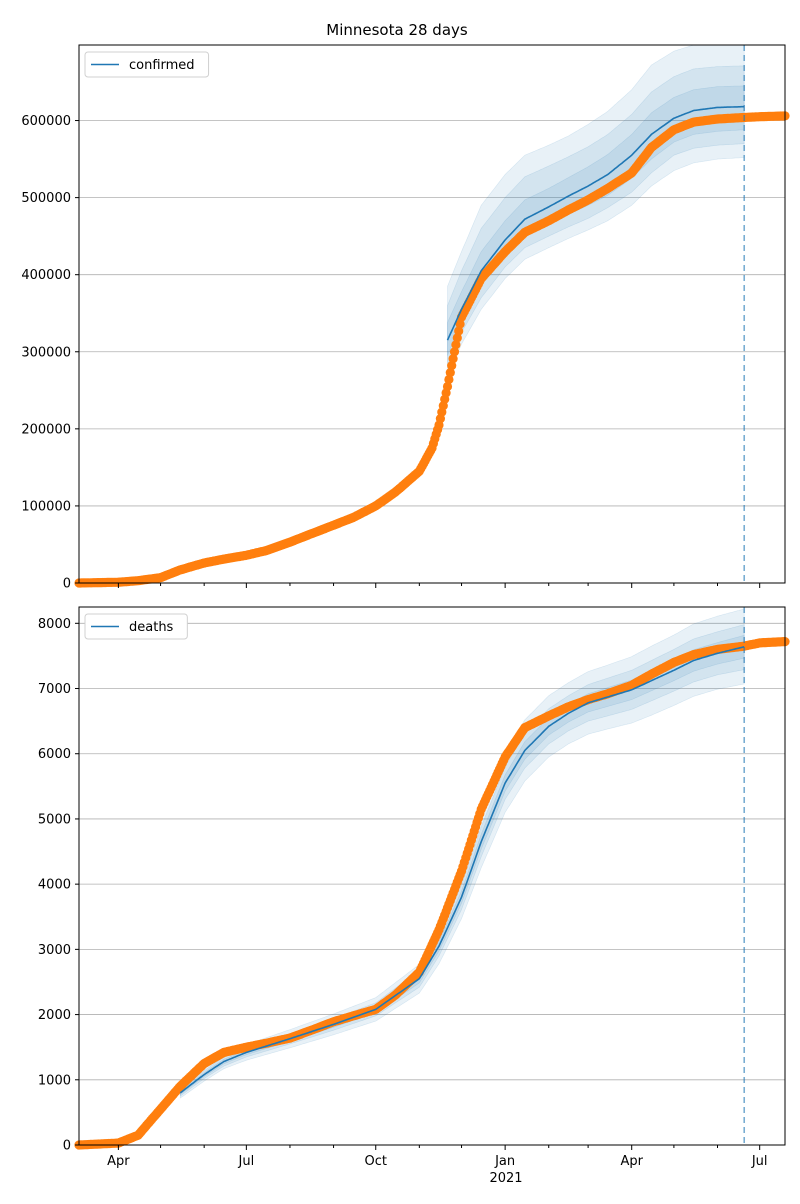  What do you see at coordinates (54, 1080) in the screenshot?
I see `deaths-y-tick-label: 1000` at bounding box center [54, 1080].